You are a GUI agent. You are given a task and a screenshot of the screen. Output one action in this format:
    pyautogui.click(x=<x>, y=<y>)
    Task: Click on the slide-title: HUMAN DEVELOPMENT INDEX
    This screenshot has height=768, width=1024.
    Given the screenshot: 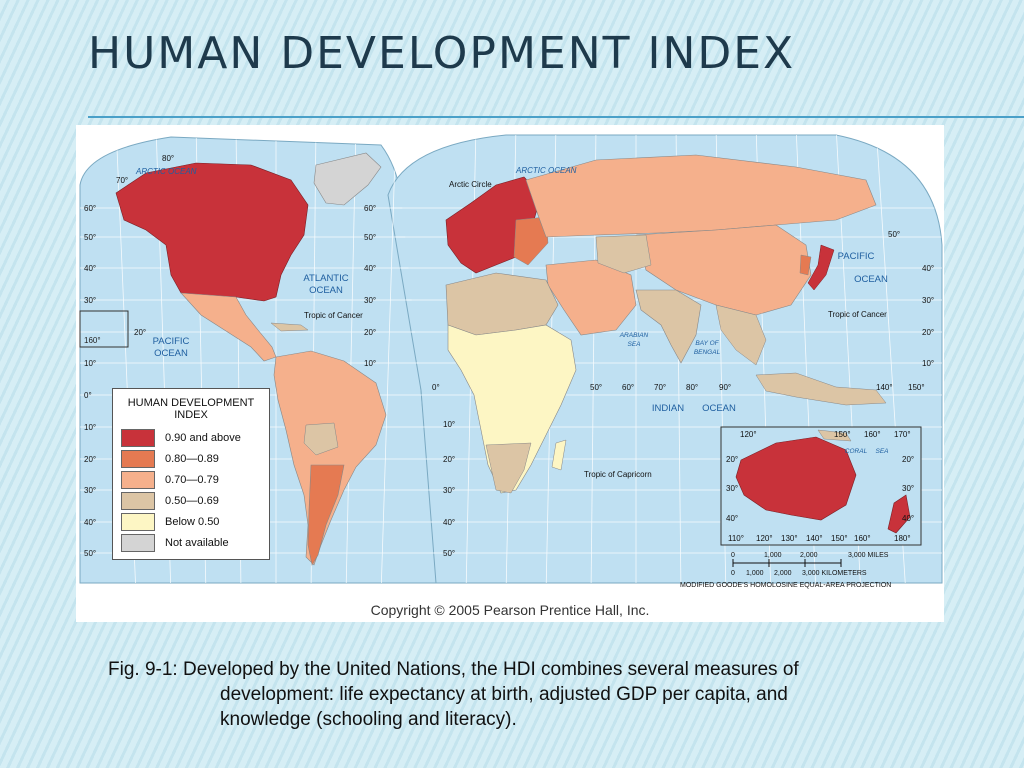 What is the action you would take?
    pyautogui.click(x=442, y=53)
    